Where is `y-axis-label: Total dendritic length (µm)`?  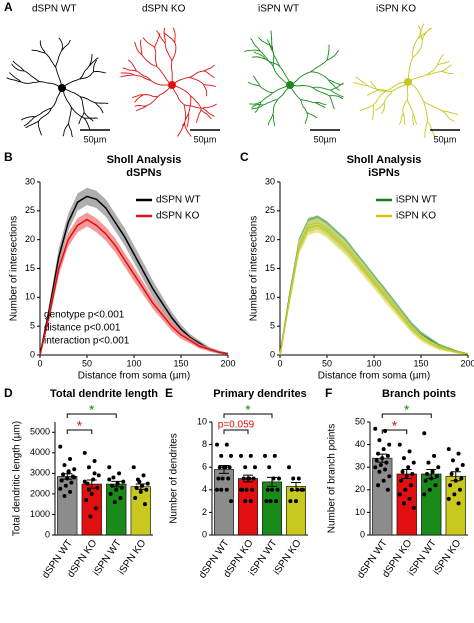
y-axis-label: Total dendritic length (µm) is located at coordinates (17, 478).